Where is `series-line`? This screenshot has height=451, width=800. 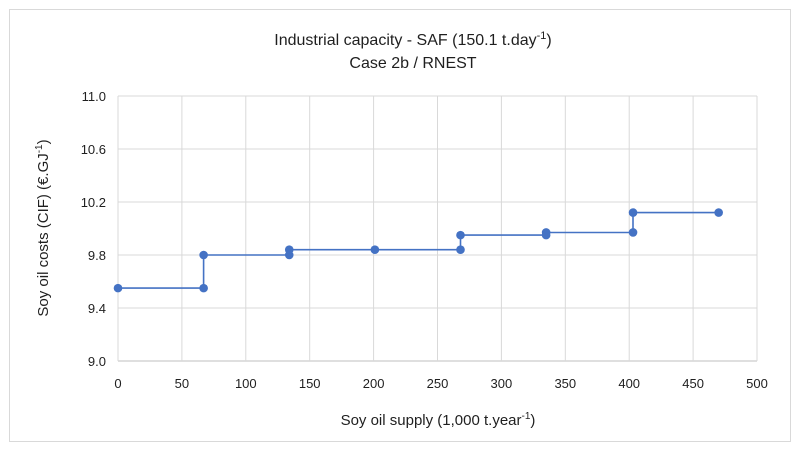 series-line is located at coordinates (418, 250).